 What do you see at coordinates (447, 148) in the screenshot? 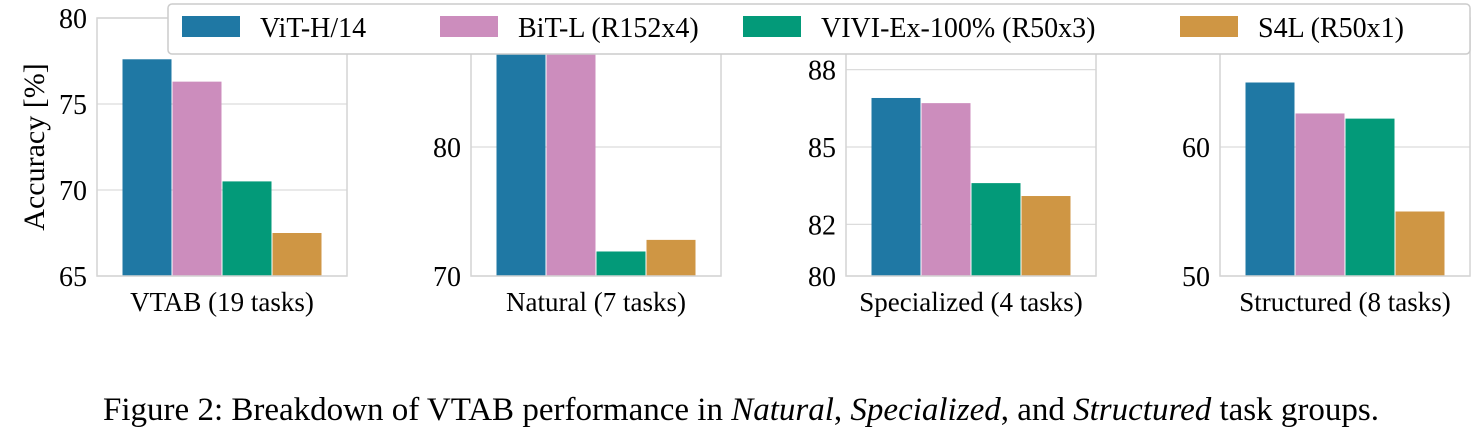
I see `natural-ytick-label: 80` at bounding box center [447, 148].